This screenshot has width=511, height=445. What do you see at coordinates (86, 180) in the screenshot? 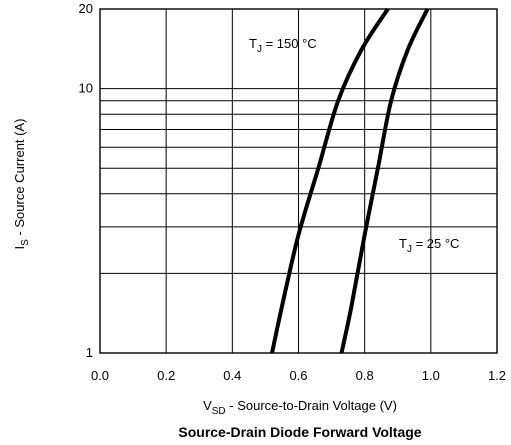
I see `y-tick-labels: 1 10 20` at bounding box center [86, 180].